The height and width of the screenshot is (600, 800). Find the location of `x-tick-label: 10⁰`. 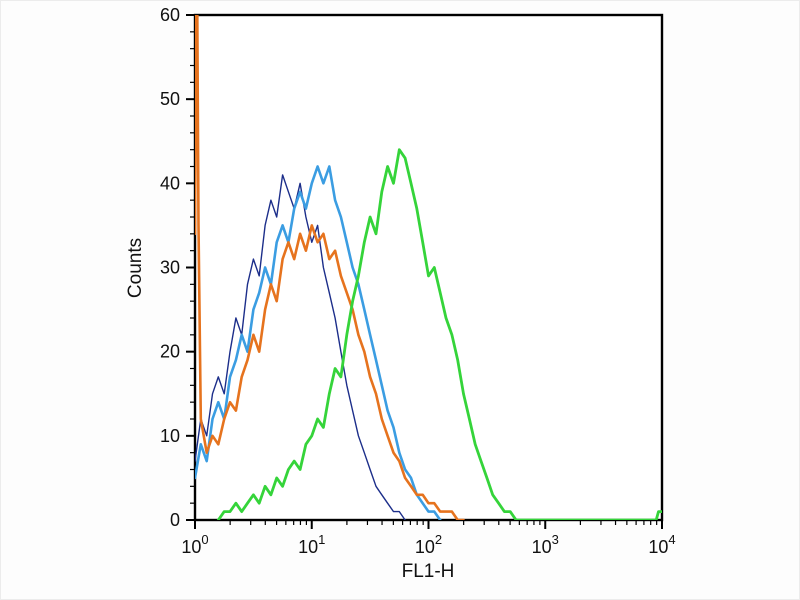

x-tick-label: 10⁰ is located at coordinates (194, 544).